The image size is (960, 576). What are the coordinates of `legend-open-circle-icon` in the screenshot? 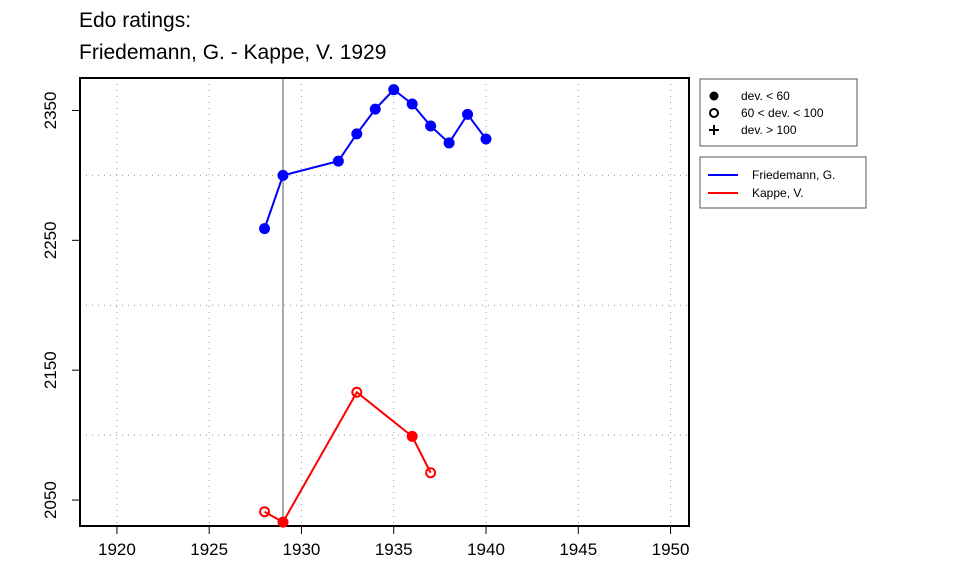 It's located at (714, 113).